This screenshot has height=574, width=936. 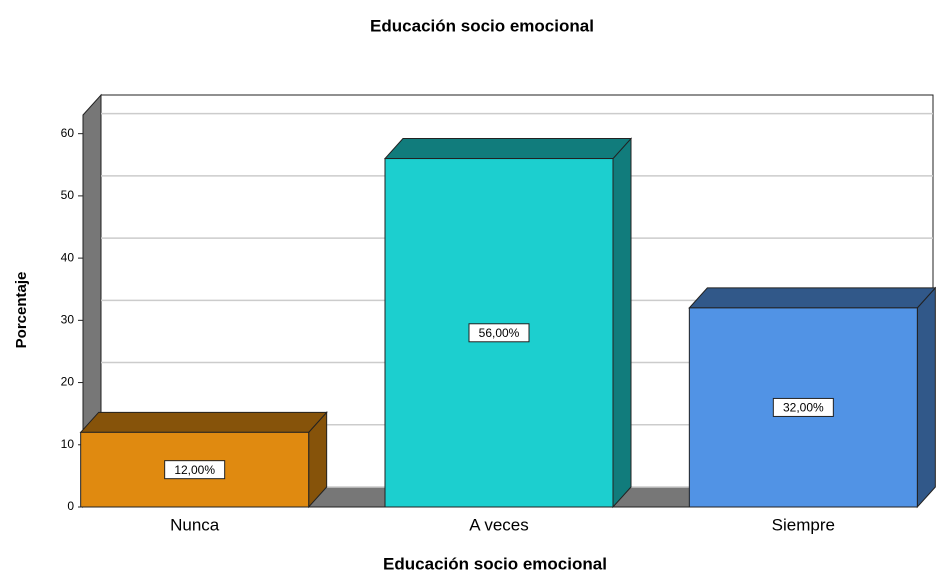 I want to click on x-tick-label: A veces, so click(x=499, y=524).